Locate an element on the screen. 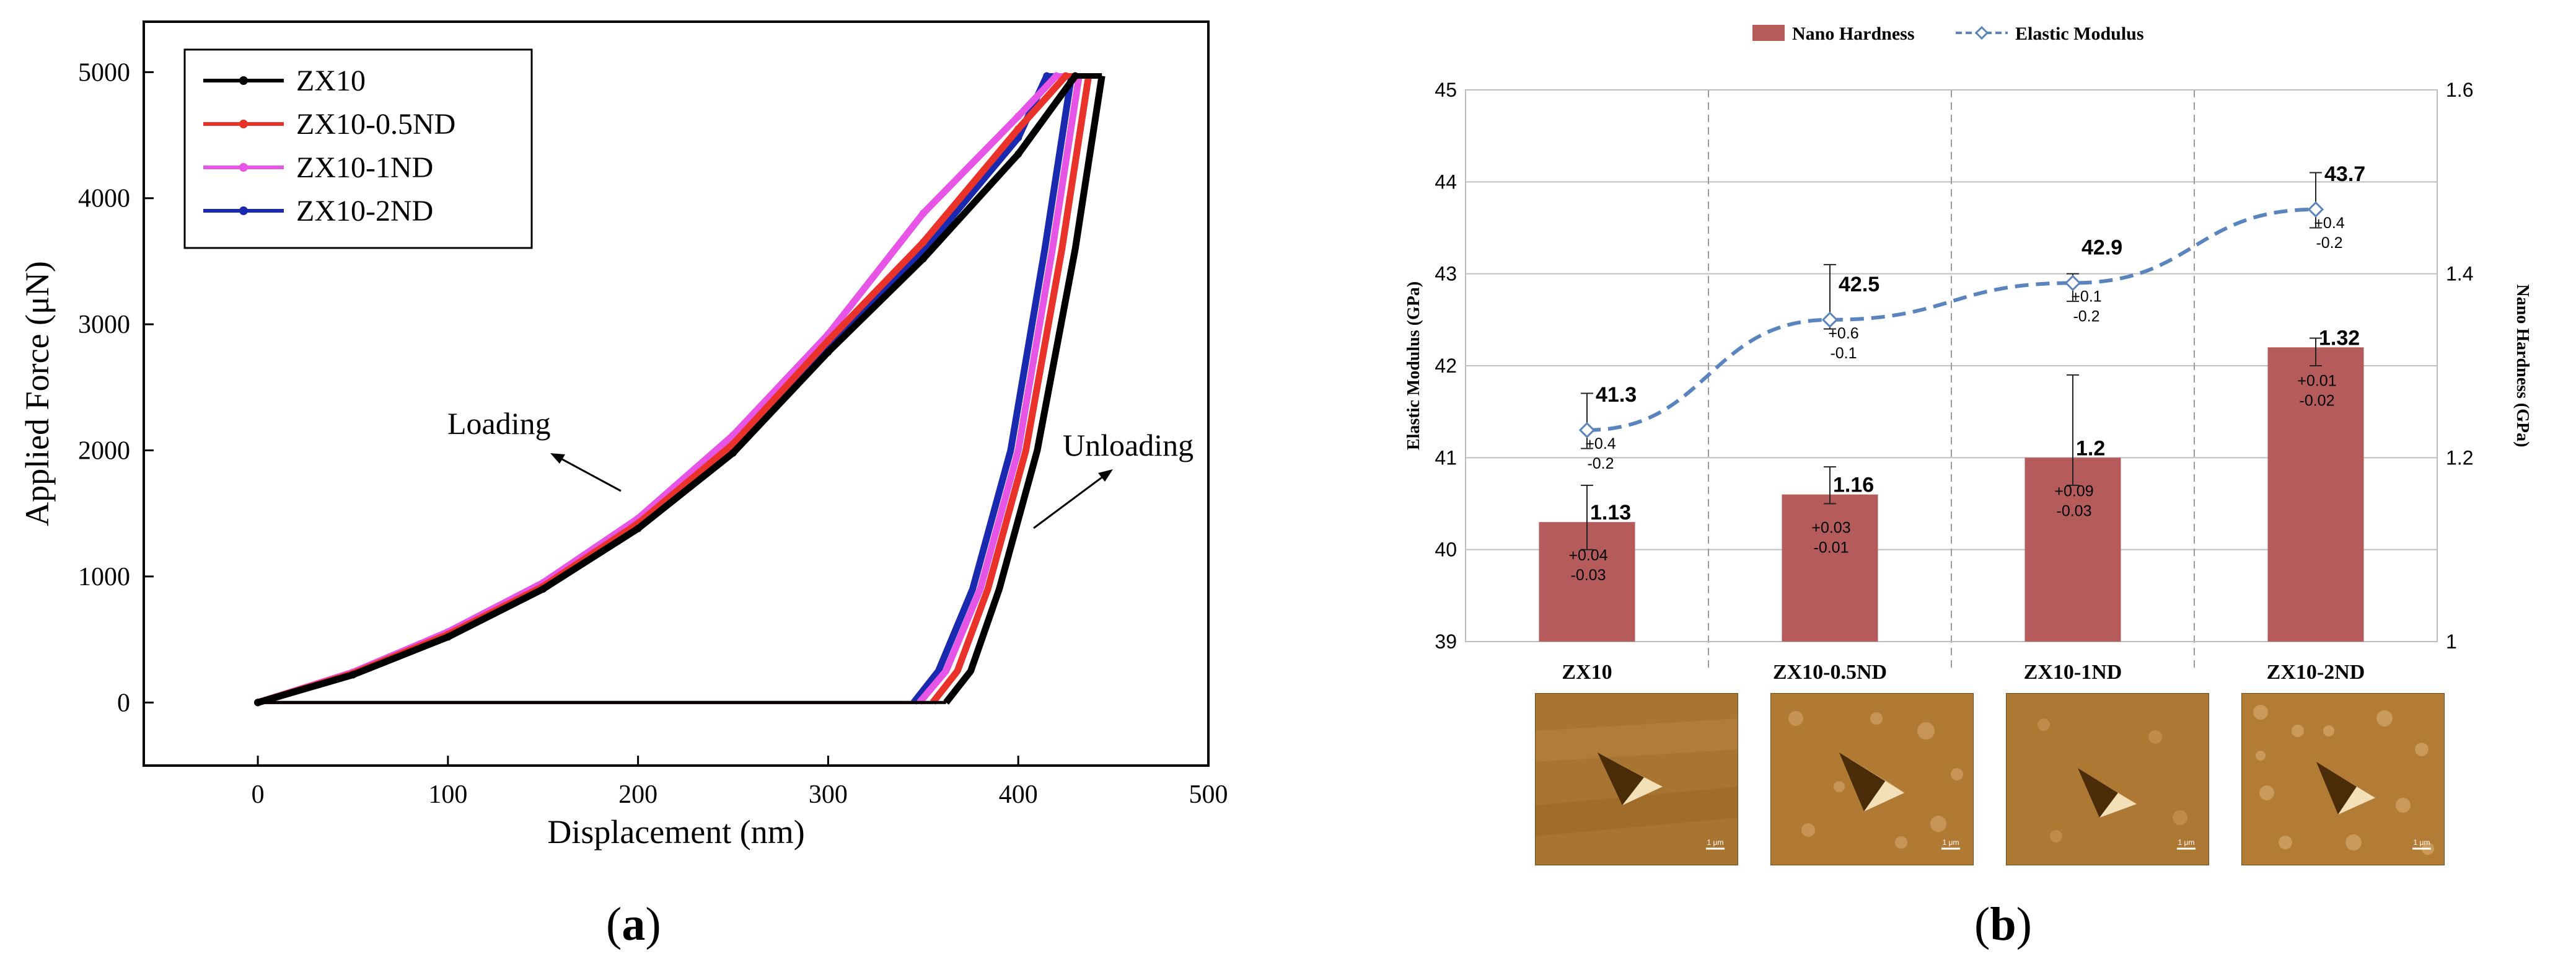 The image size is (2576, 972). legend-label: ZX10-0.5ND is located at coordinates (375, 124).